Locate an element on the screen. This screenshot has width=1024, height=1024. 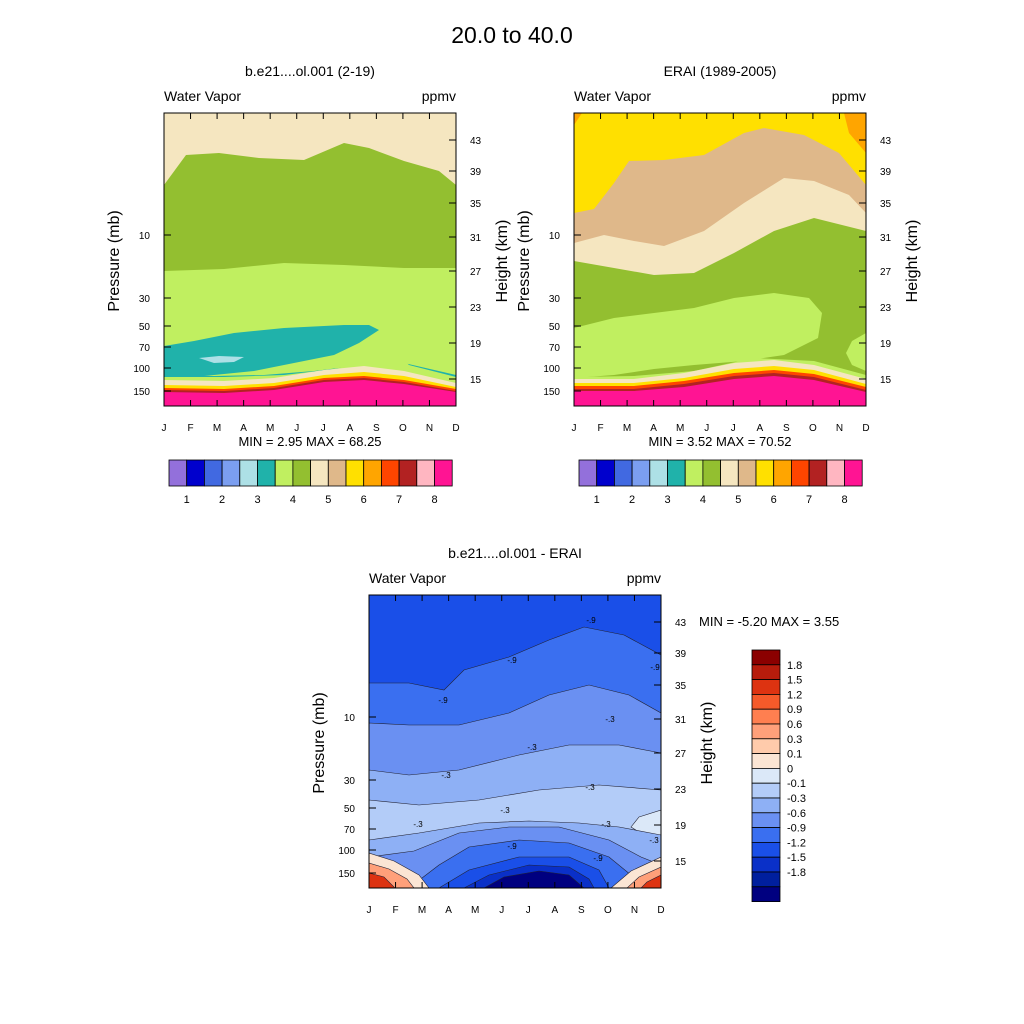
diff-colorbar-label: 1.8 is located at coordinates (794, 666).